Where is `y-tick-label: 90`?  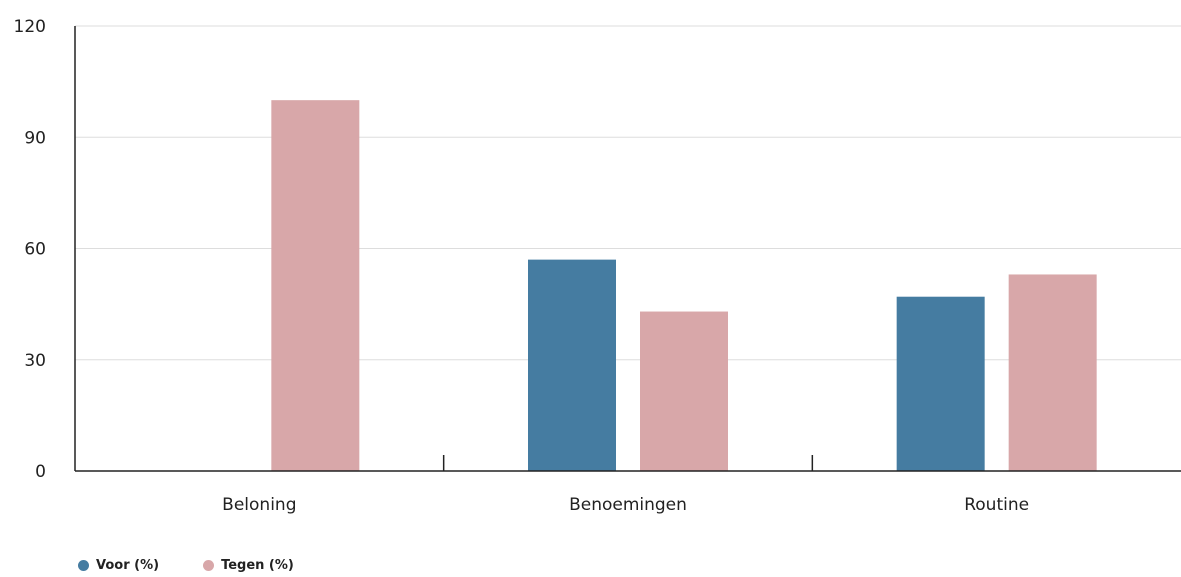 y-tick-label: 90 is located at coordinates (35, 138).